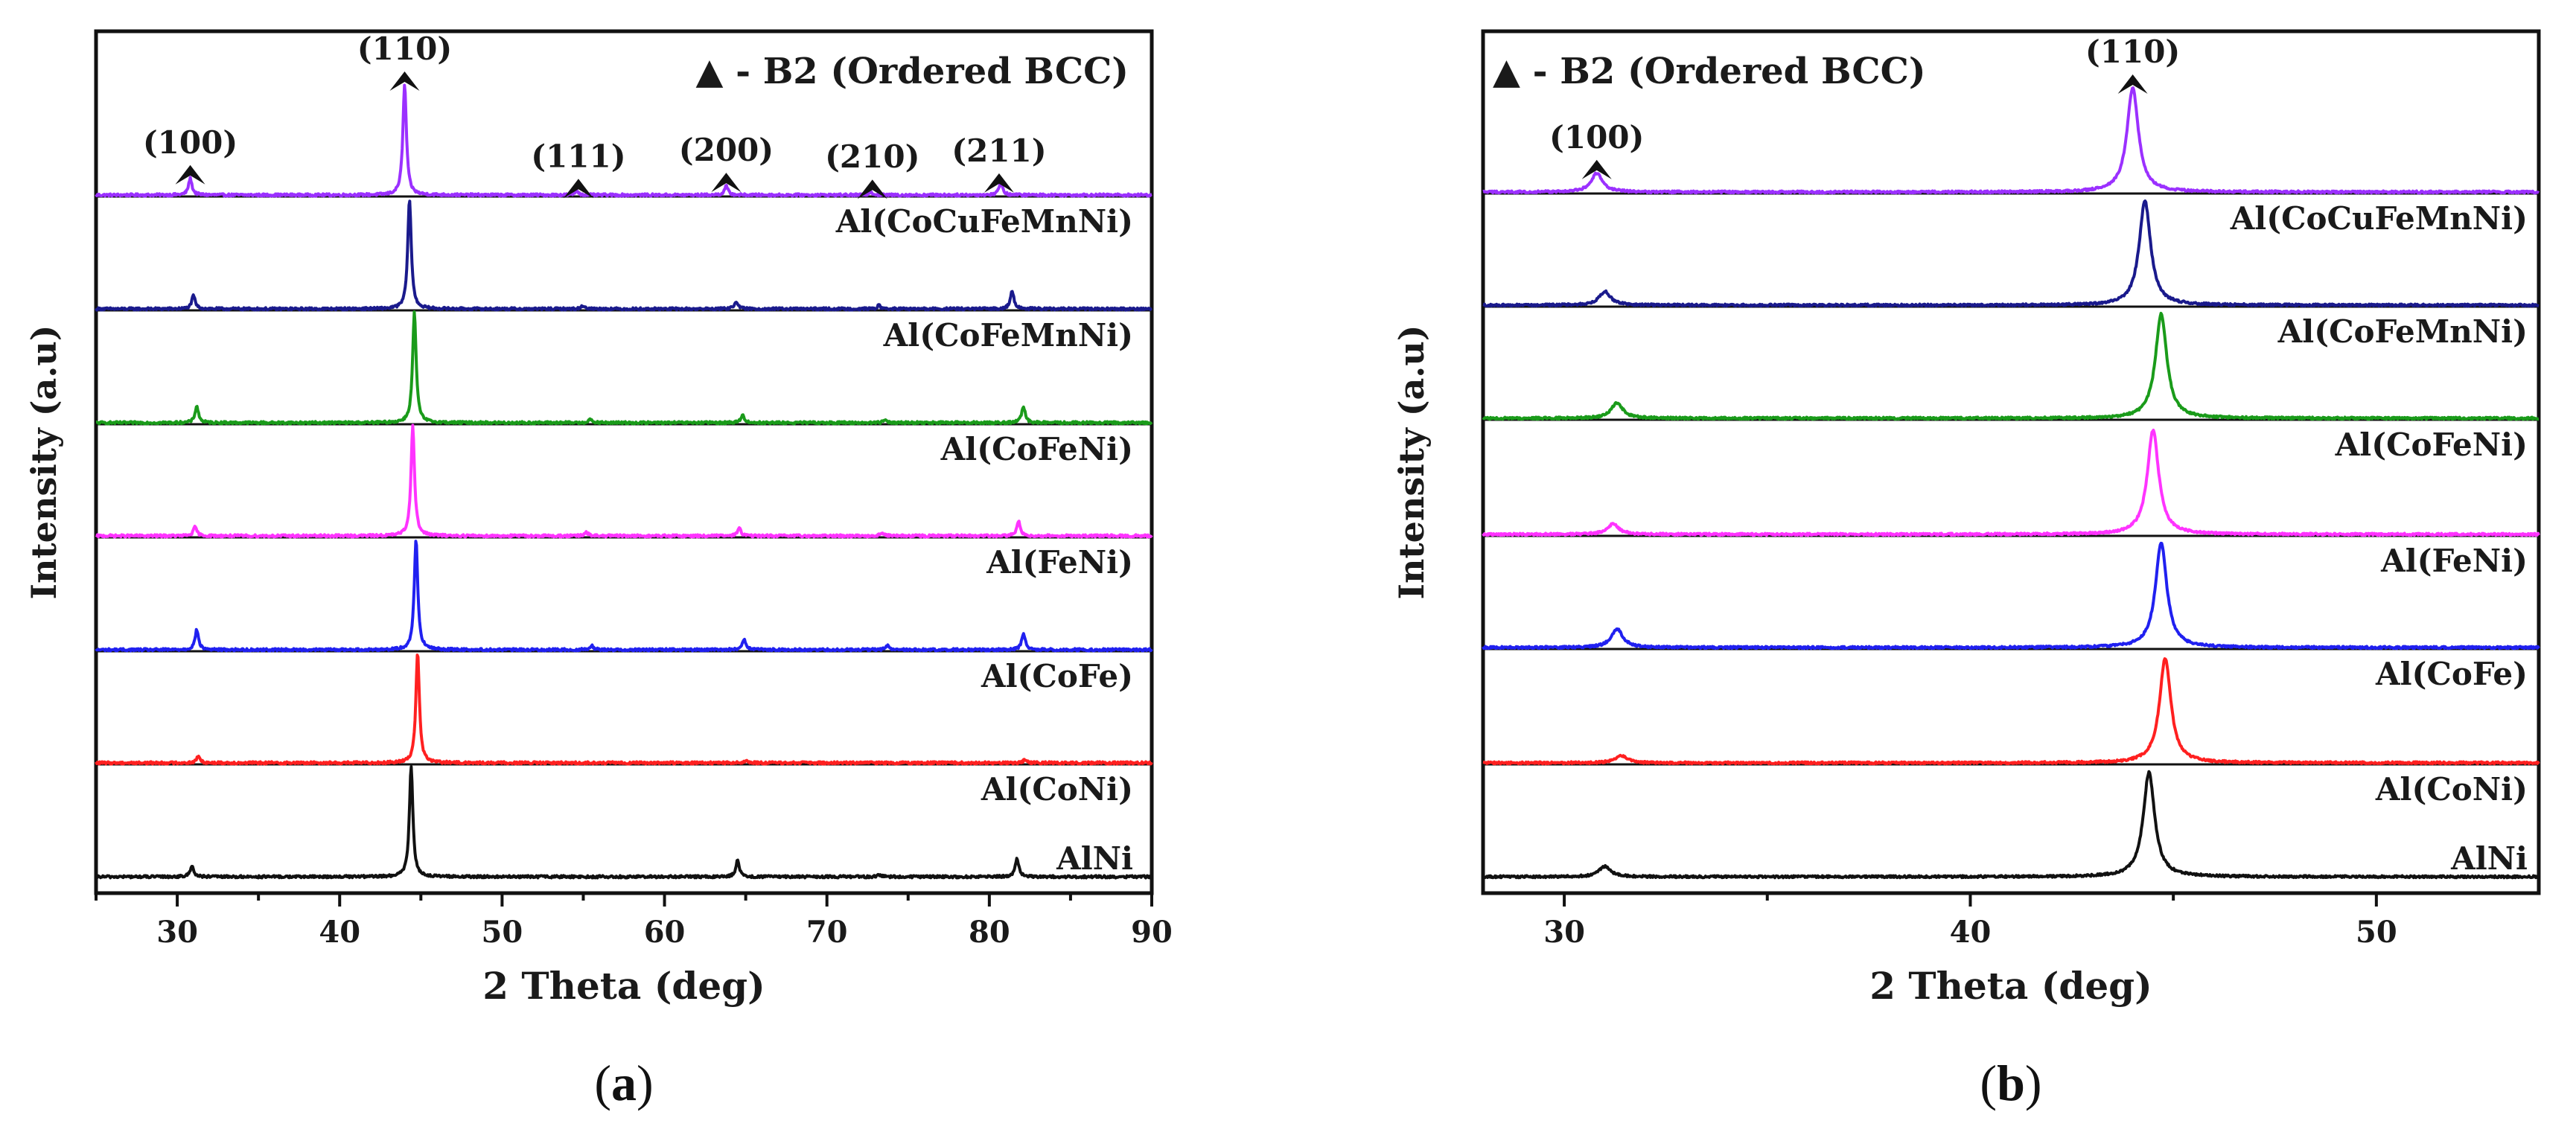 The image size is (2576, 1138). I want to click on panel-a-ylabel: Intensity (a.u), so click(44, 462).